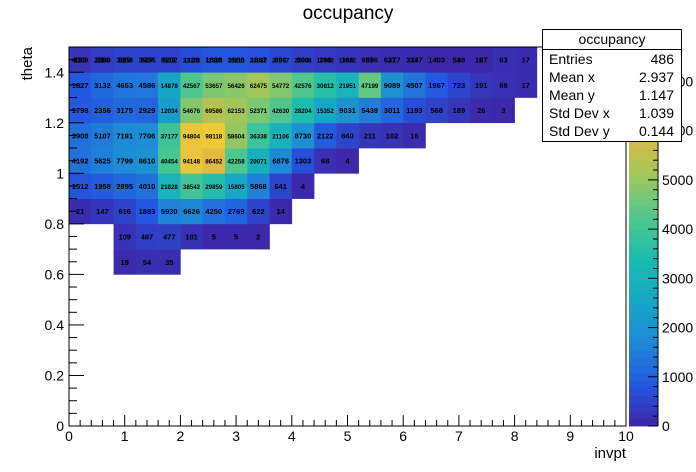 The width and height of the screenshot is (696, 472). Describe the element at coordinates (612, 40) in the screenshot. I see `stats-title: occupancy` at that location.